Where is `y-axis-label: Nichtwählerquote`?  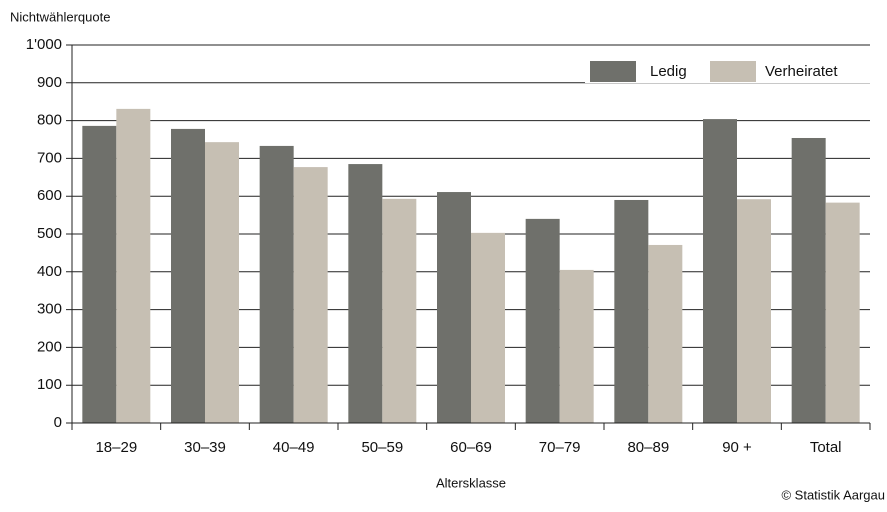 y-axis-label: Nichtwählerquote is located at coordinates (60, 16).